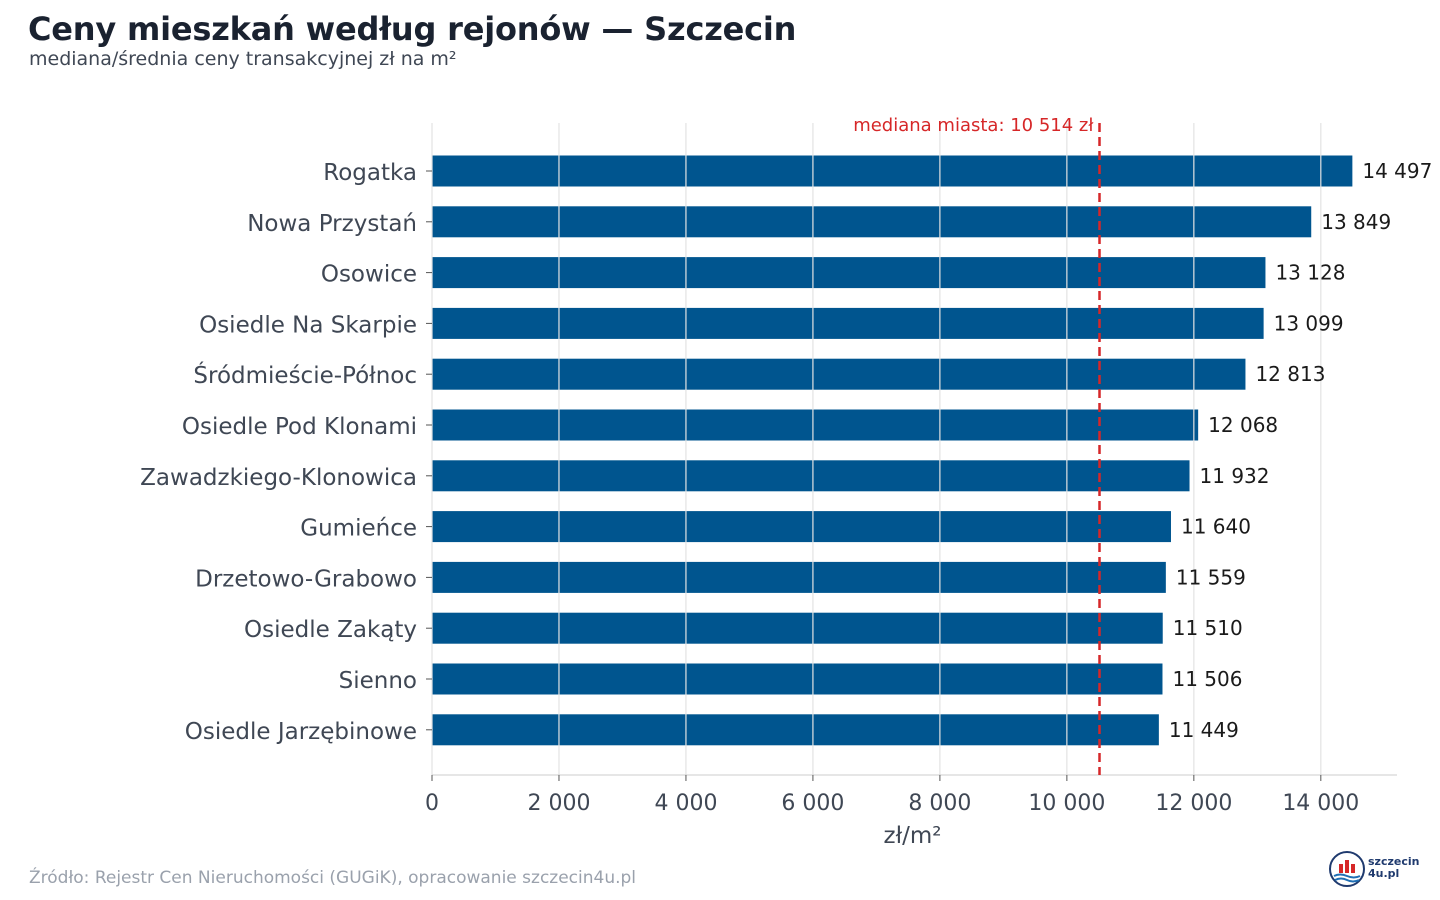 The width and height of the screenshot is (1440, 900). What do you see at coordinates (1204, 730) in the screenshot?
I see `value-label: 11 449` at bounding box center [1204, 730].